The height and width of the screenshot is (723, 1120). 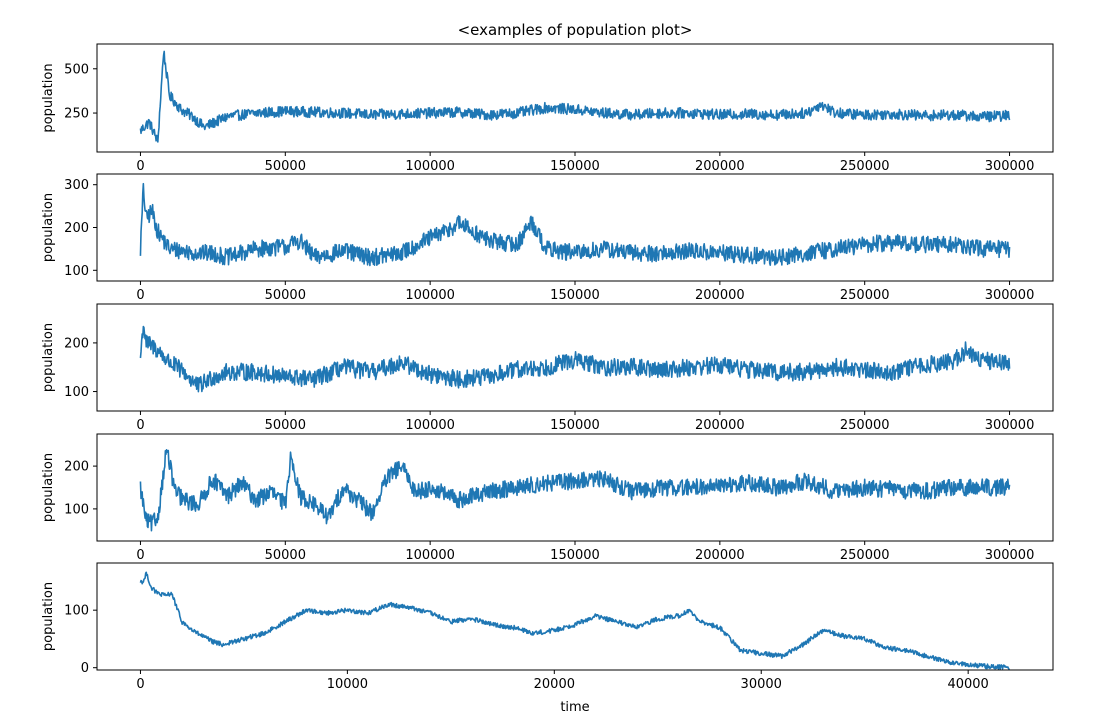 What do you see at coordinates (347, 684) in the screenshot?
I see `x-tick-label: 10000` at bounding box center [347, 684].